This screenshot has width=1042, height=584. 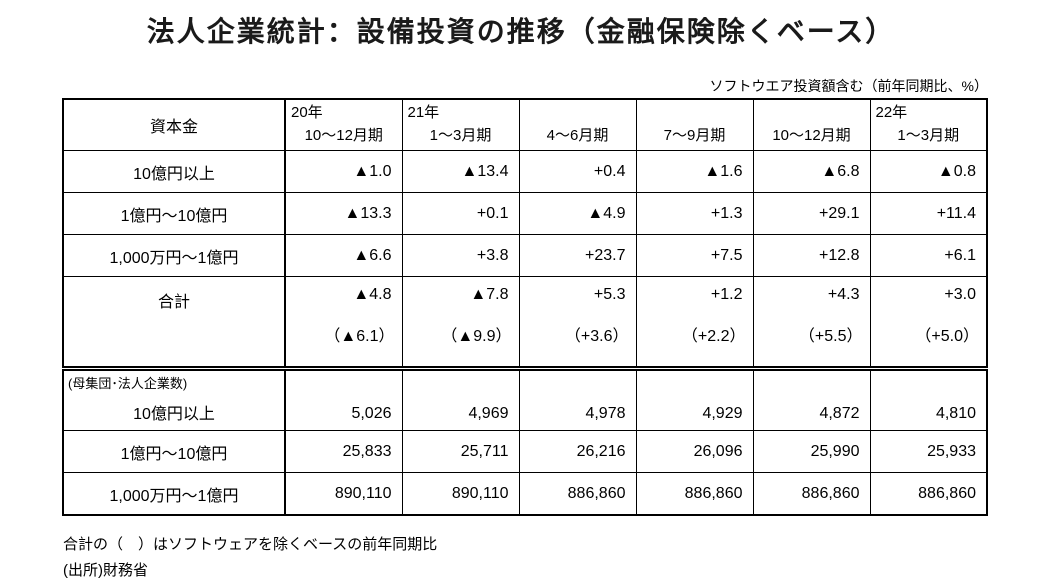 I want to click on total-value-cell: +3.0 （+5.0）, so click(x=928, y=323).